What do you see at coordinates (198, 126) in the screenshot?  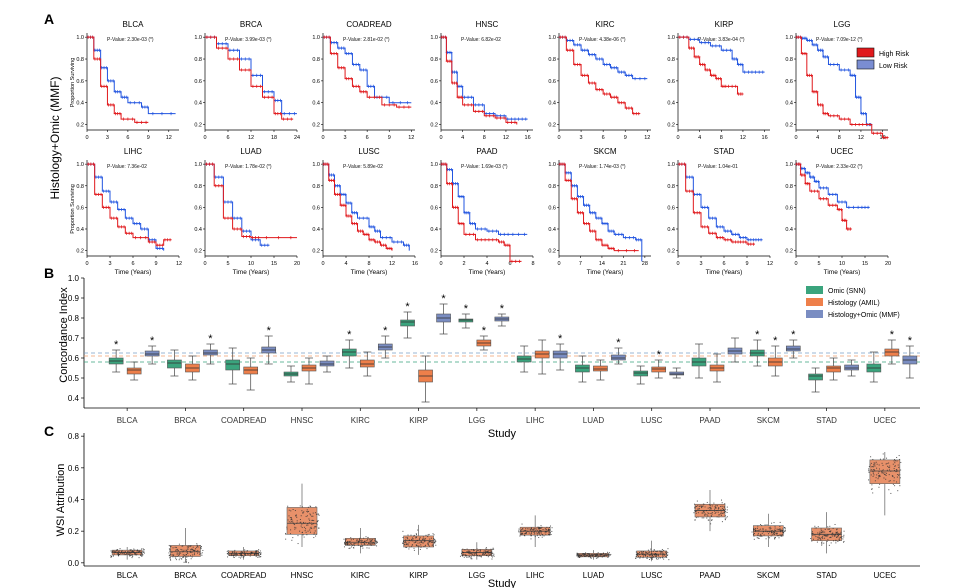 I see `km-ytick-label: 0.2` at bounding box center [198, 126].